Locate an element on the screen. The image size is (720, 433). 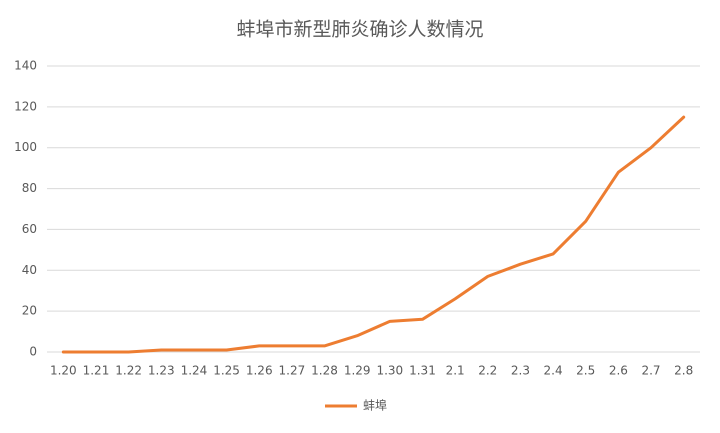
x-tick-label: 1.23 is located at coordinates (161, 371).